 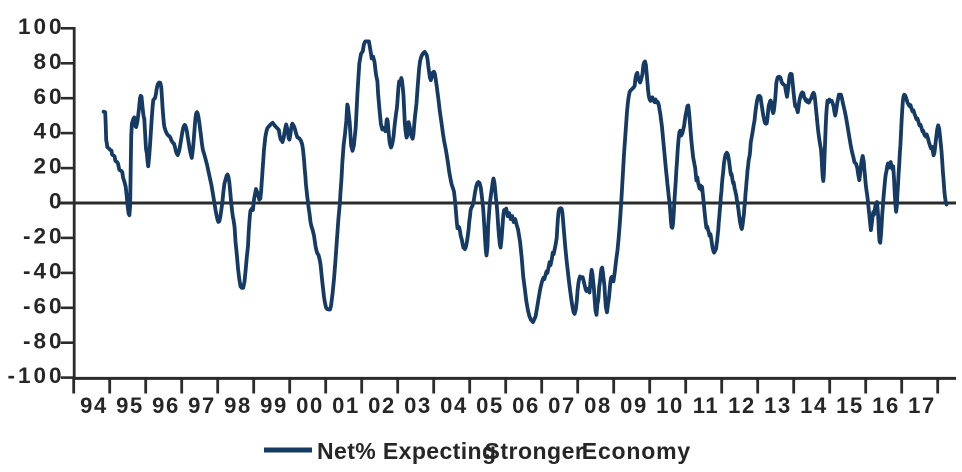 I want to click on svg-text: 15, so click(x=850, y=405).